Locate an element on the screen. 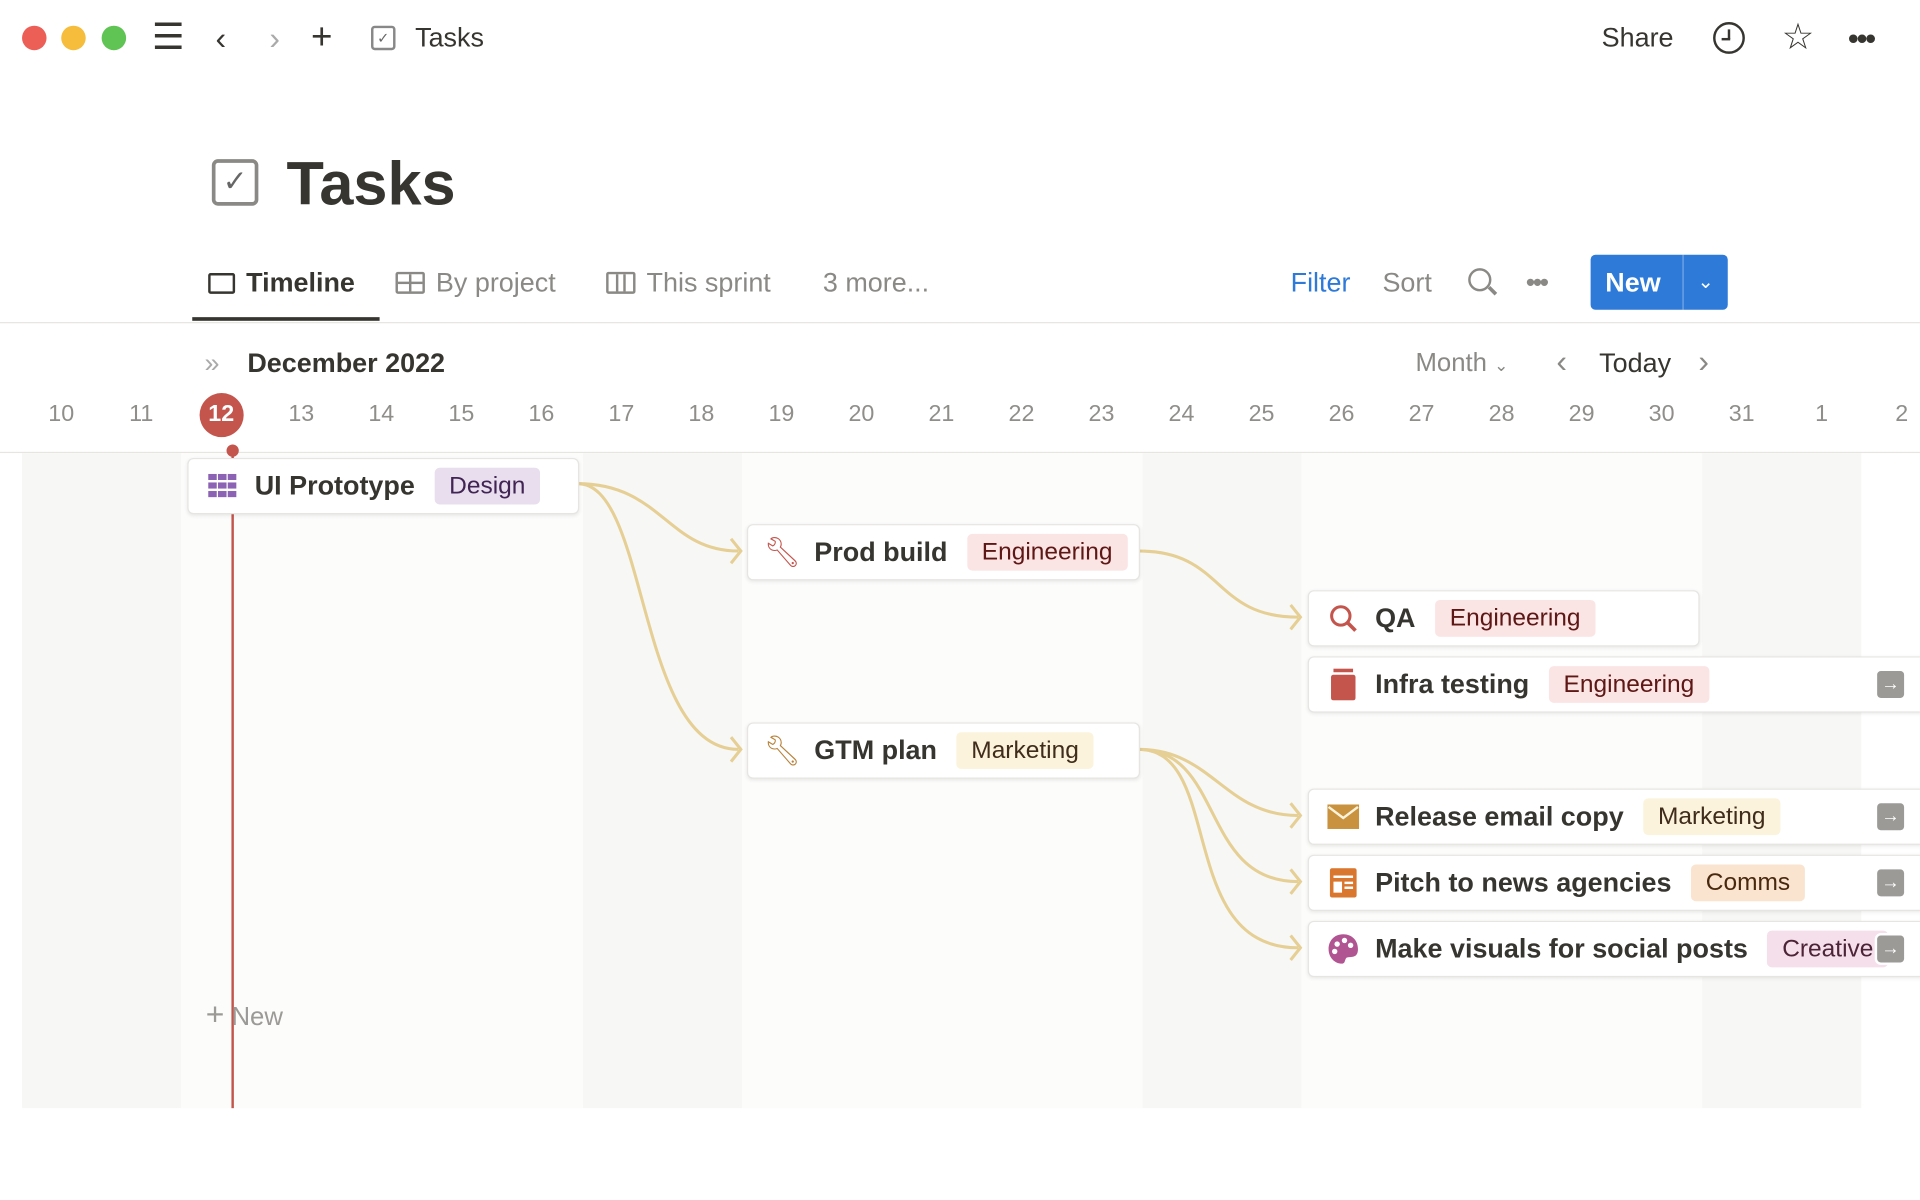 The height and width of the screenshot is (1200, 1920). maximize-window-button is located at coordinates (114, 38).